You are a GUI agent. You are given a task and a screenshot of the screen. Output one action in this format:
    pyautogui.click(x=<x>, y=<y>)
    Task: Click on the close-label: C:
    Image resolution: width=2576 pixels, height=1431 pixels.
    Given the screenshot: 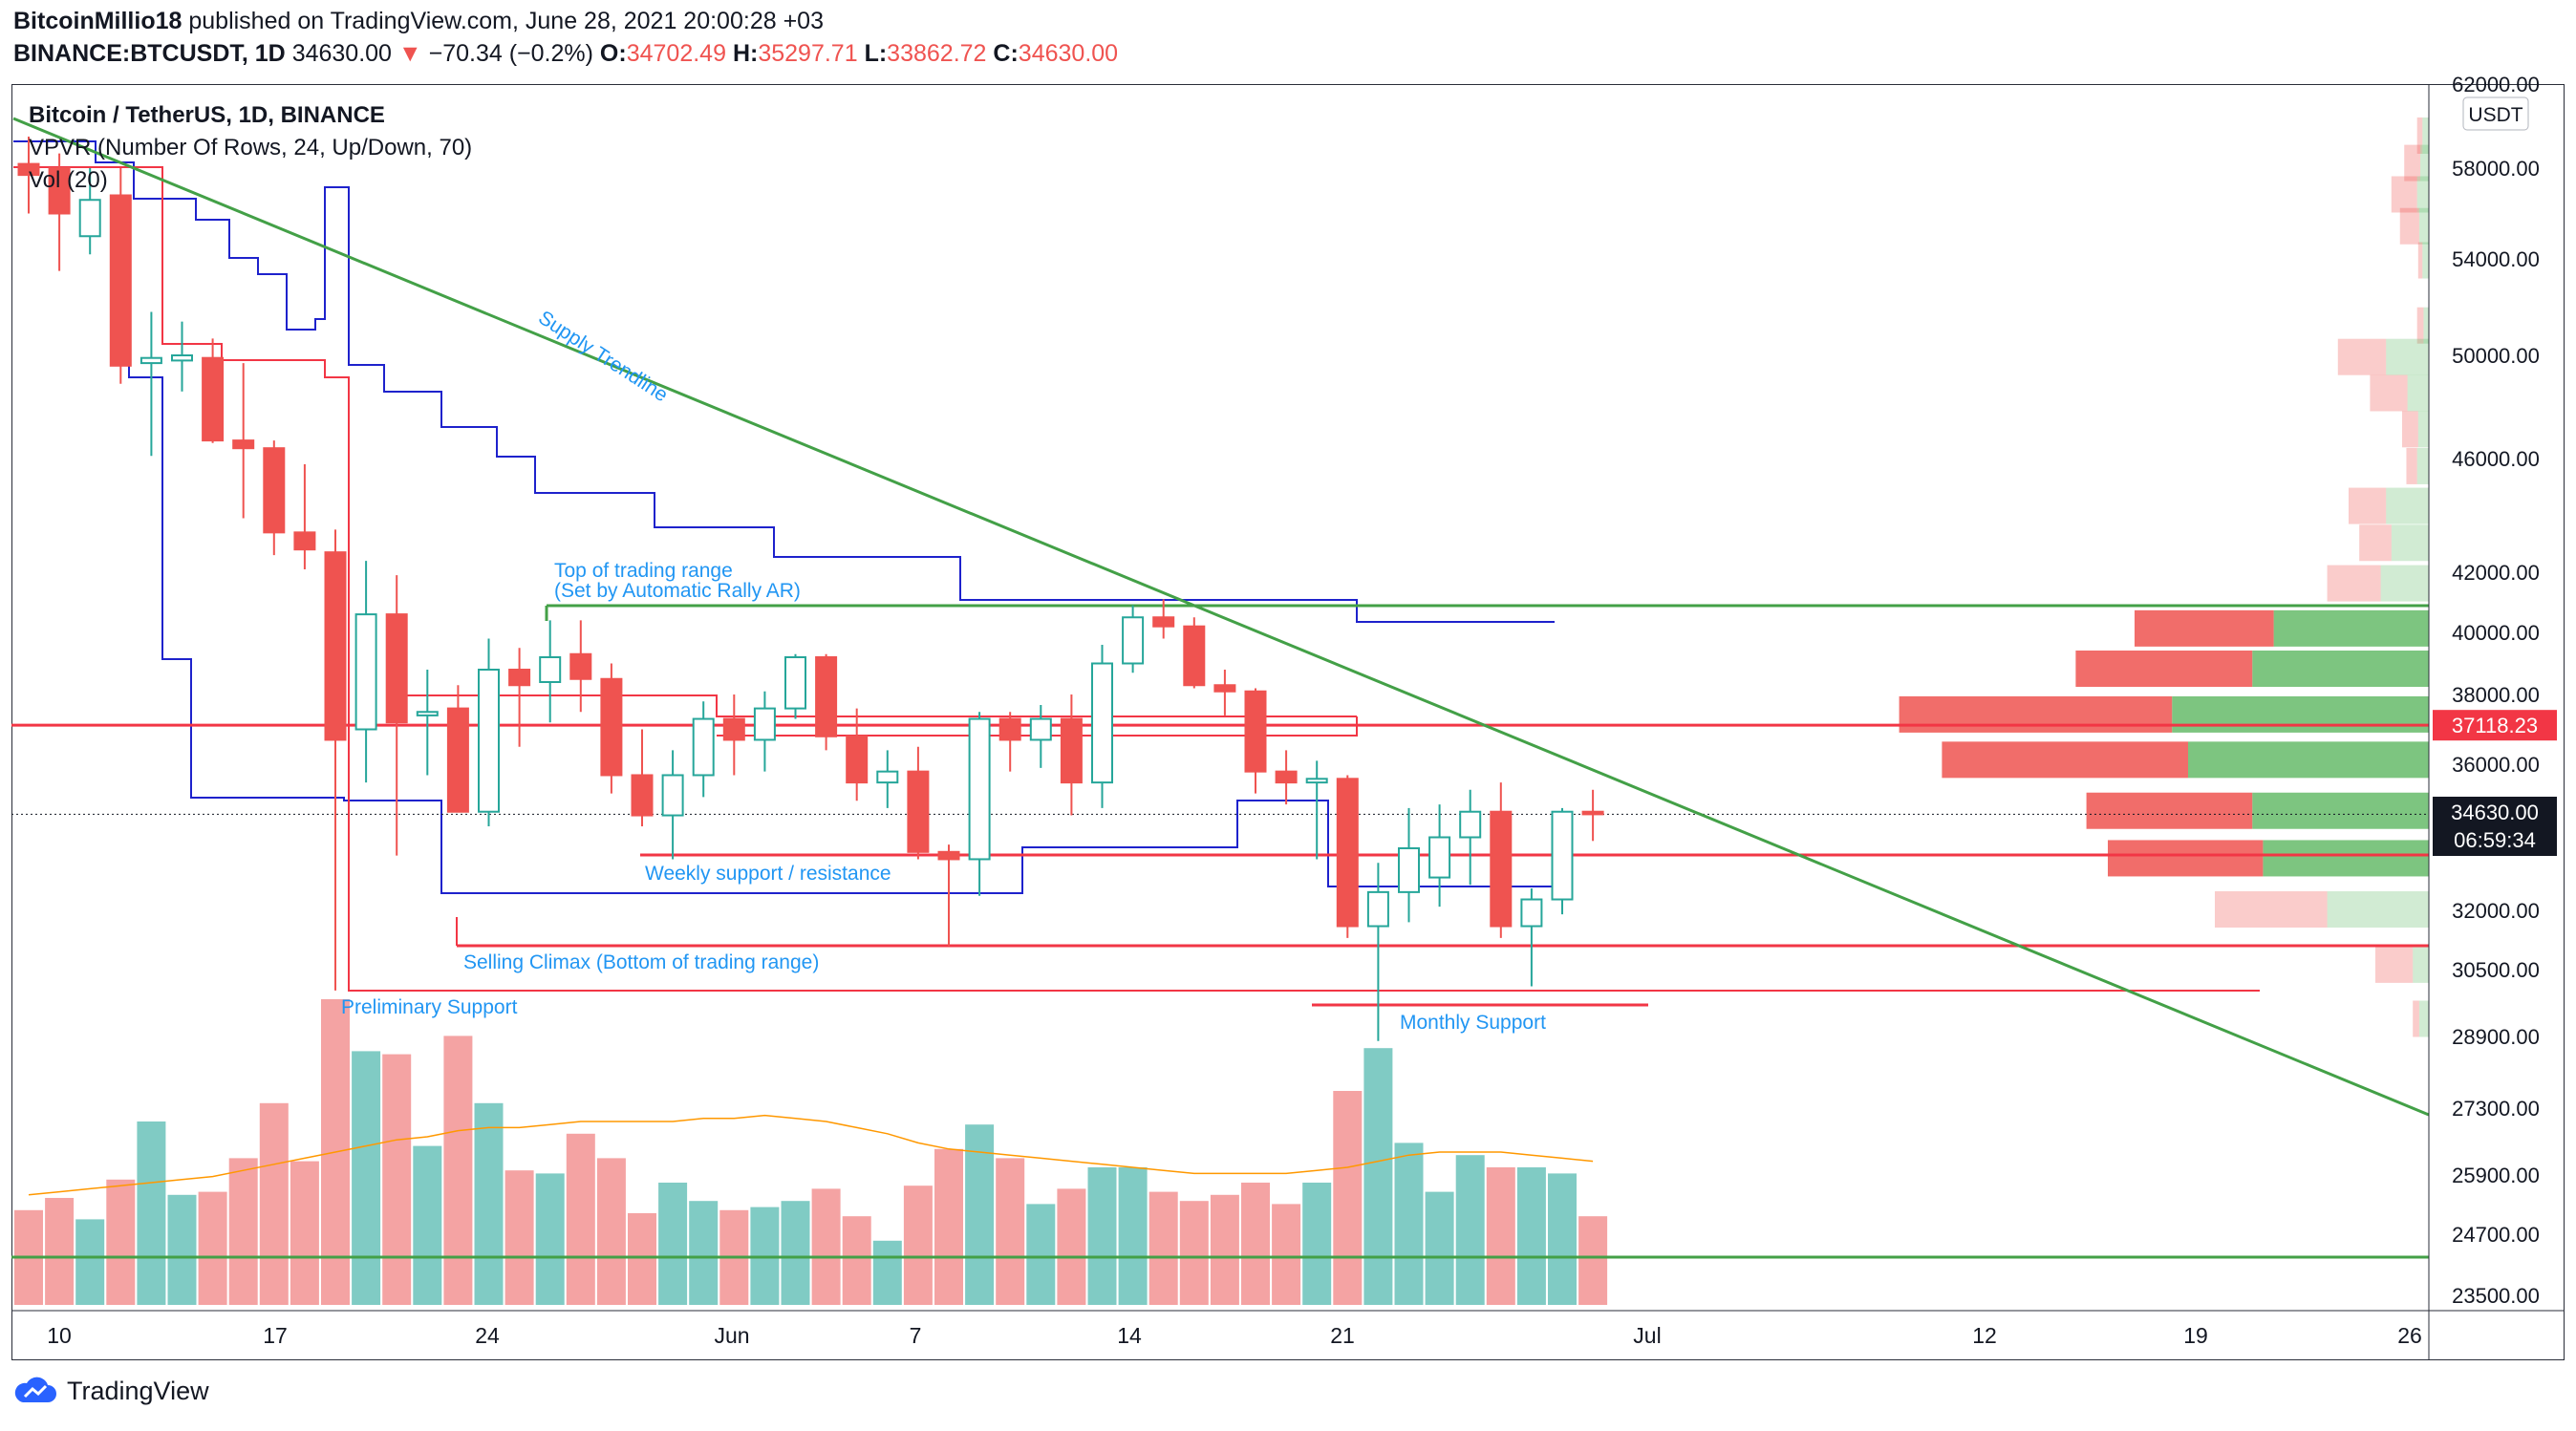 What is the action you would take?
    pyautogui.click(x=1006, y=53)
    